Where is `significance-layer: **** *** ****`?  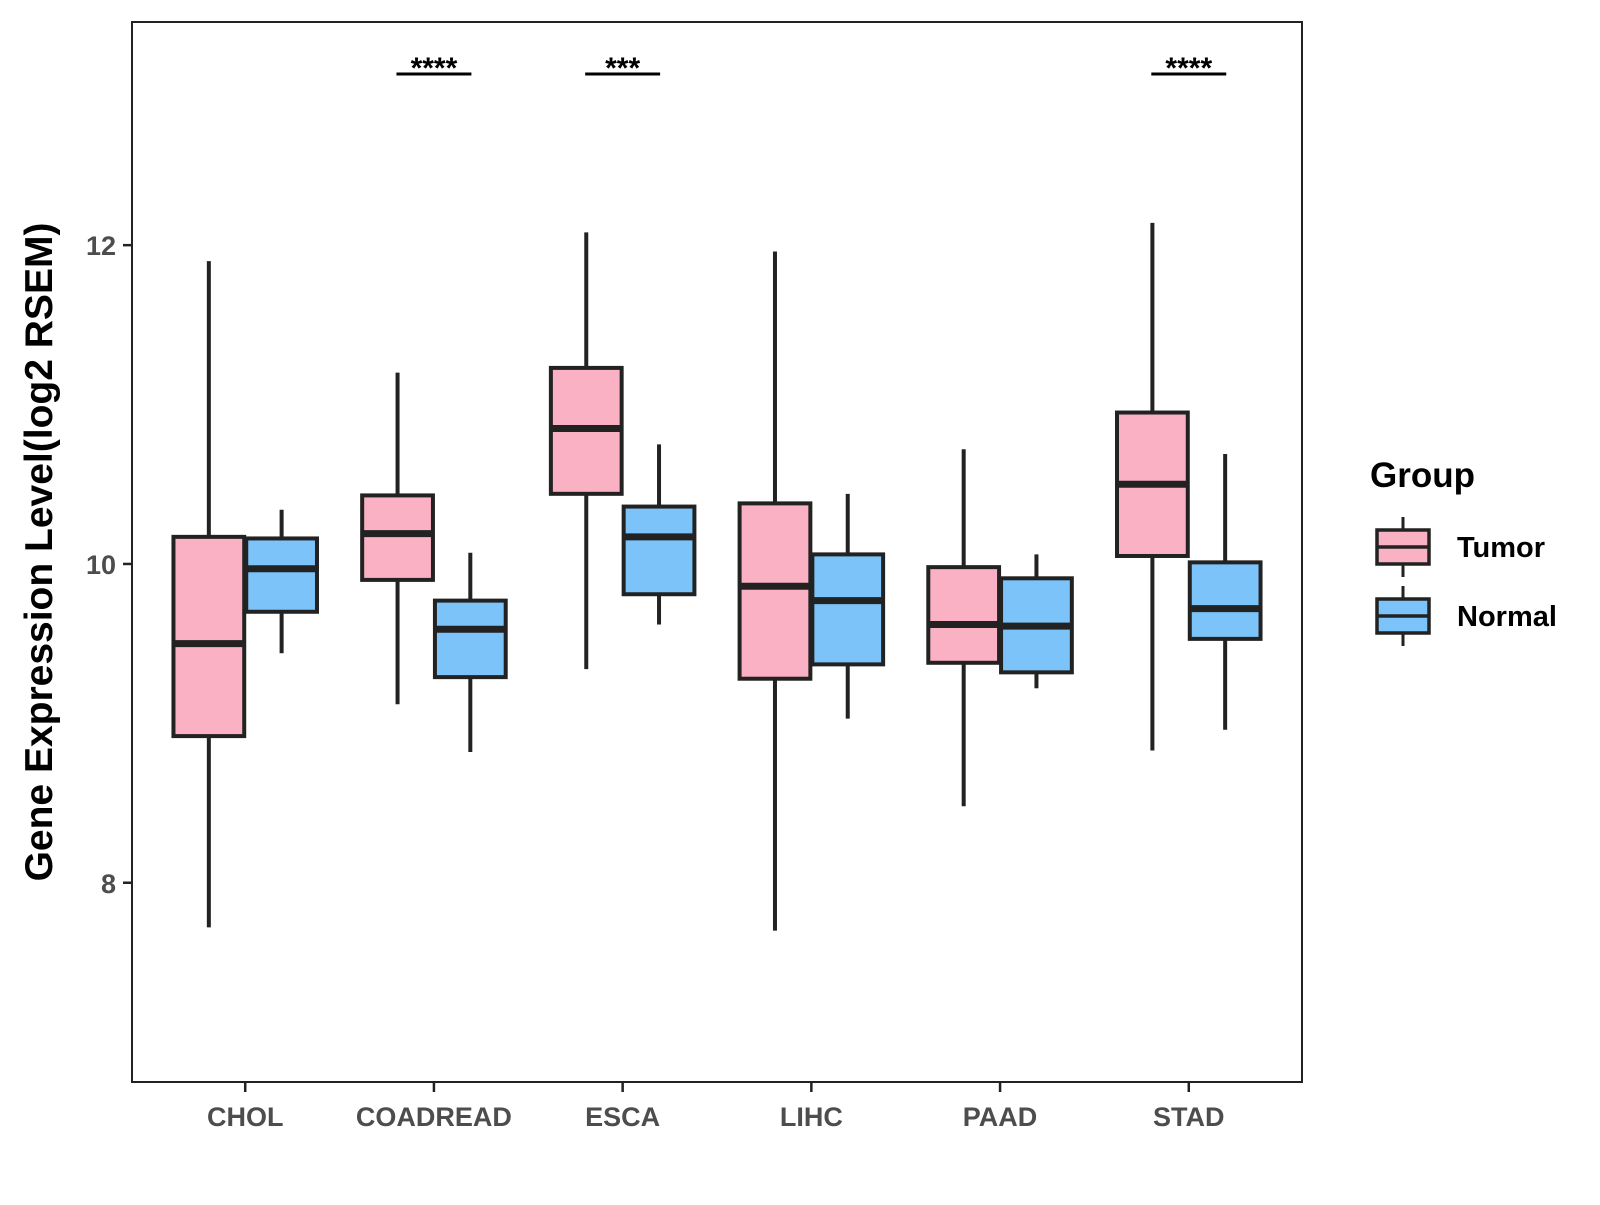
significance-layer: **** *** **** is located at coordinates (811, 68).